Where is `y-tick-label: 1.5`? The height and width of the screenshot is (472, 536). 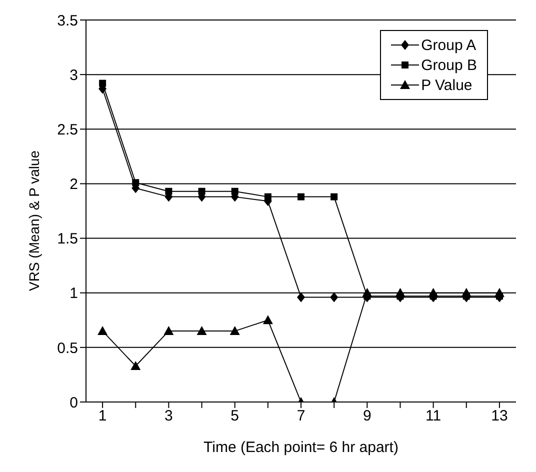
y-tick-label: 1.5 is located at coordinates (67, 239).